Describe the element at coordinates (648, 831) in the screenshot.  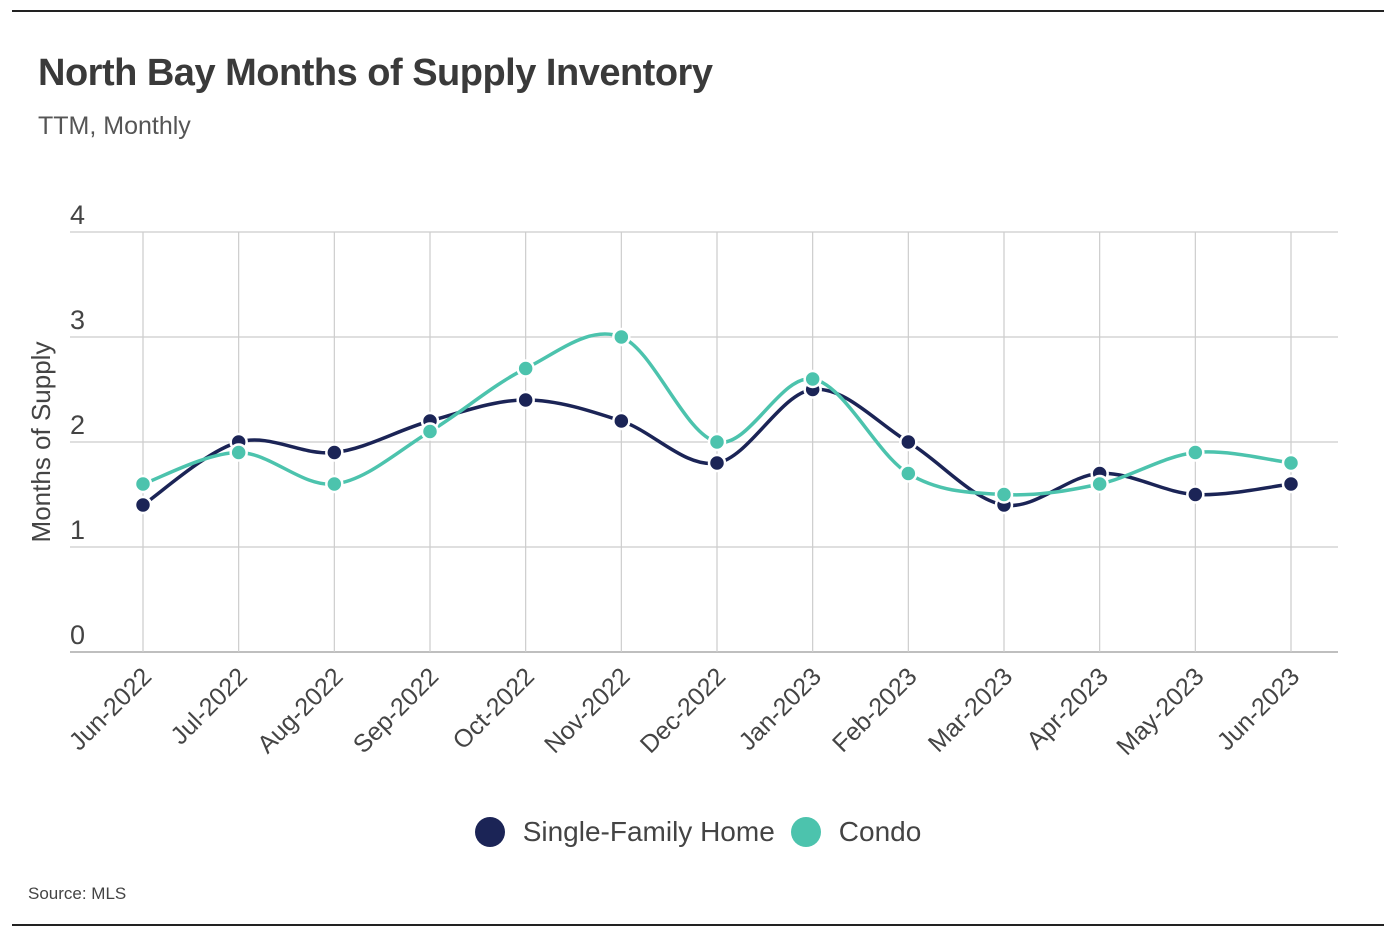
I see `legend-label-single-family: Single-Family Home` at that location.